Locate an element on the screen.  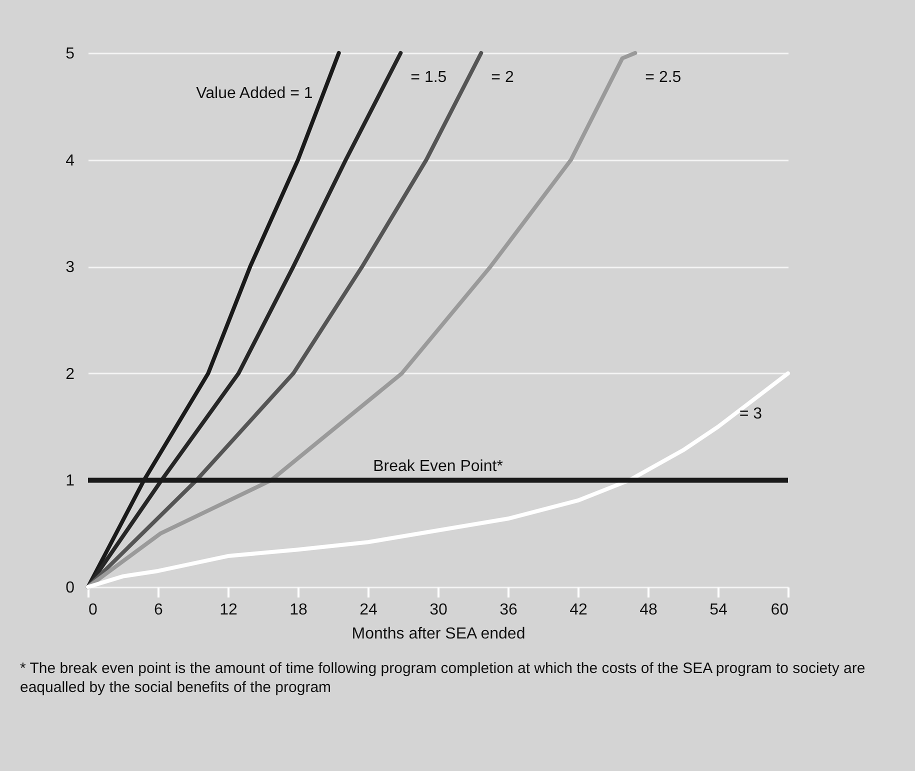
x-tick-label: 30 is located at coordinates (439, 610).